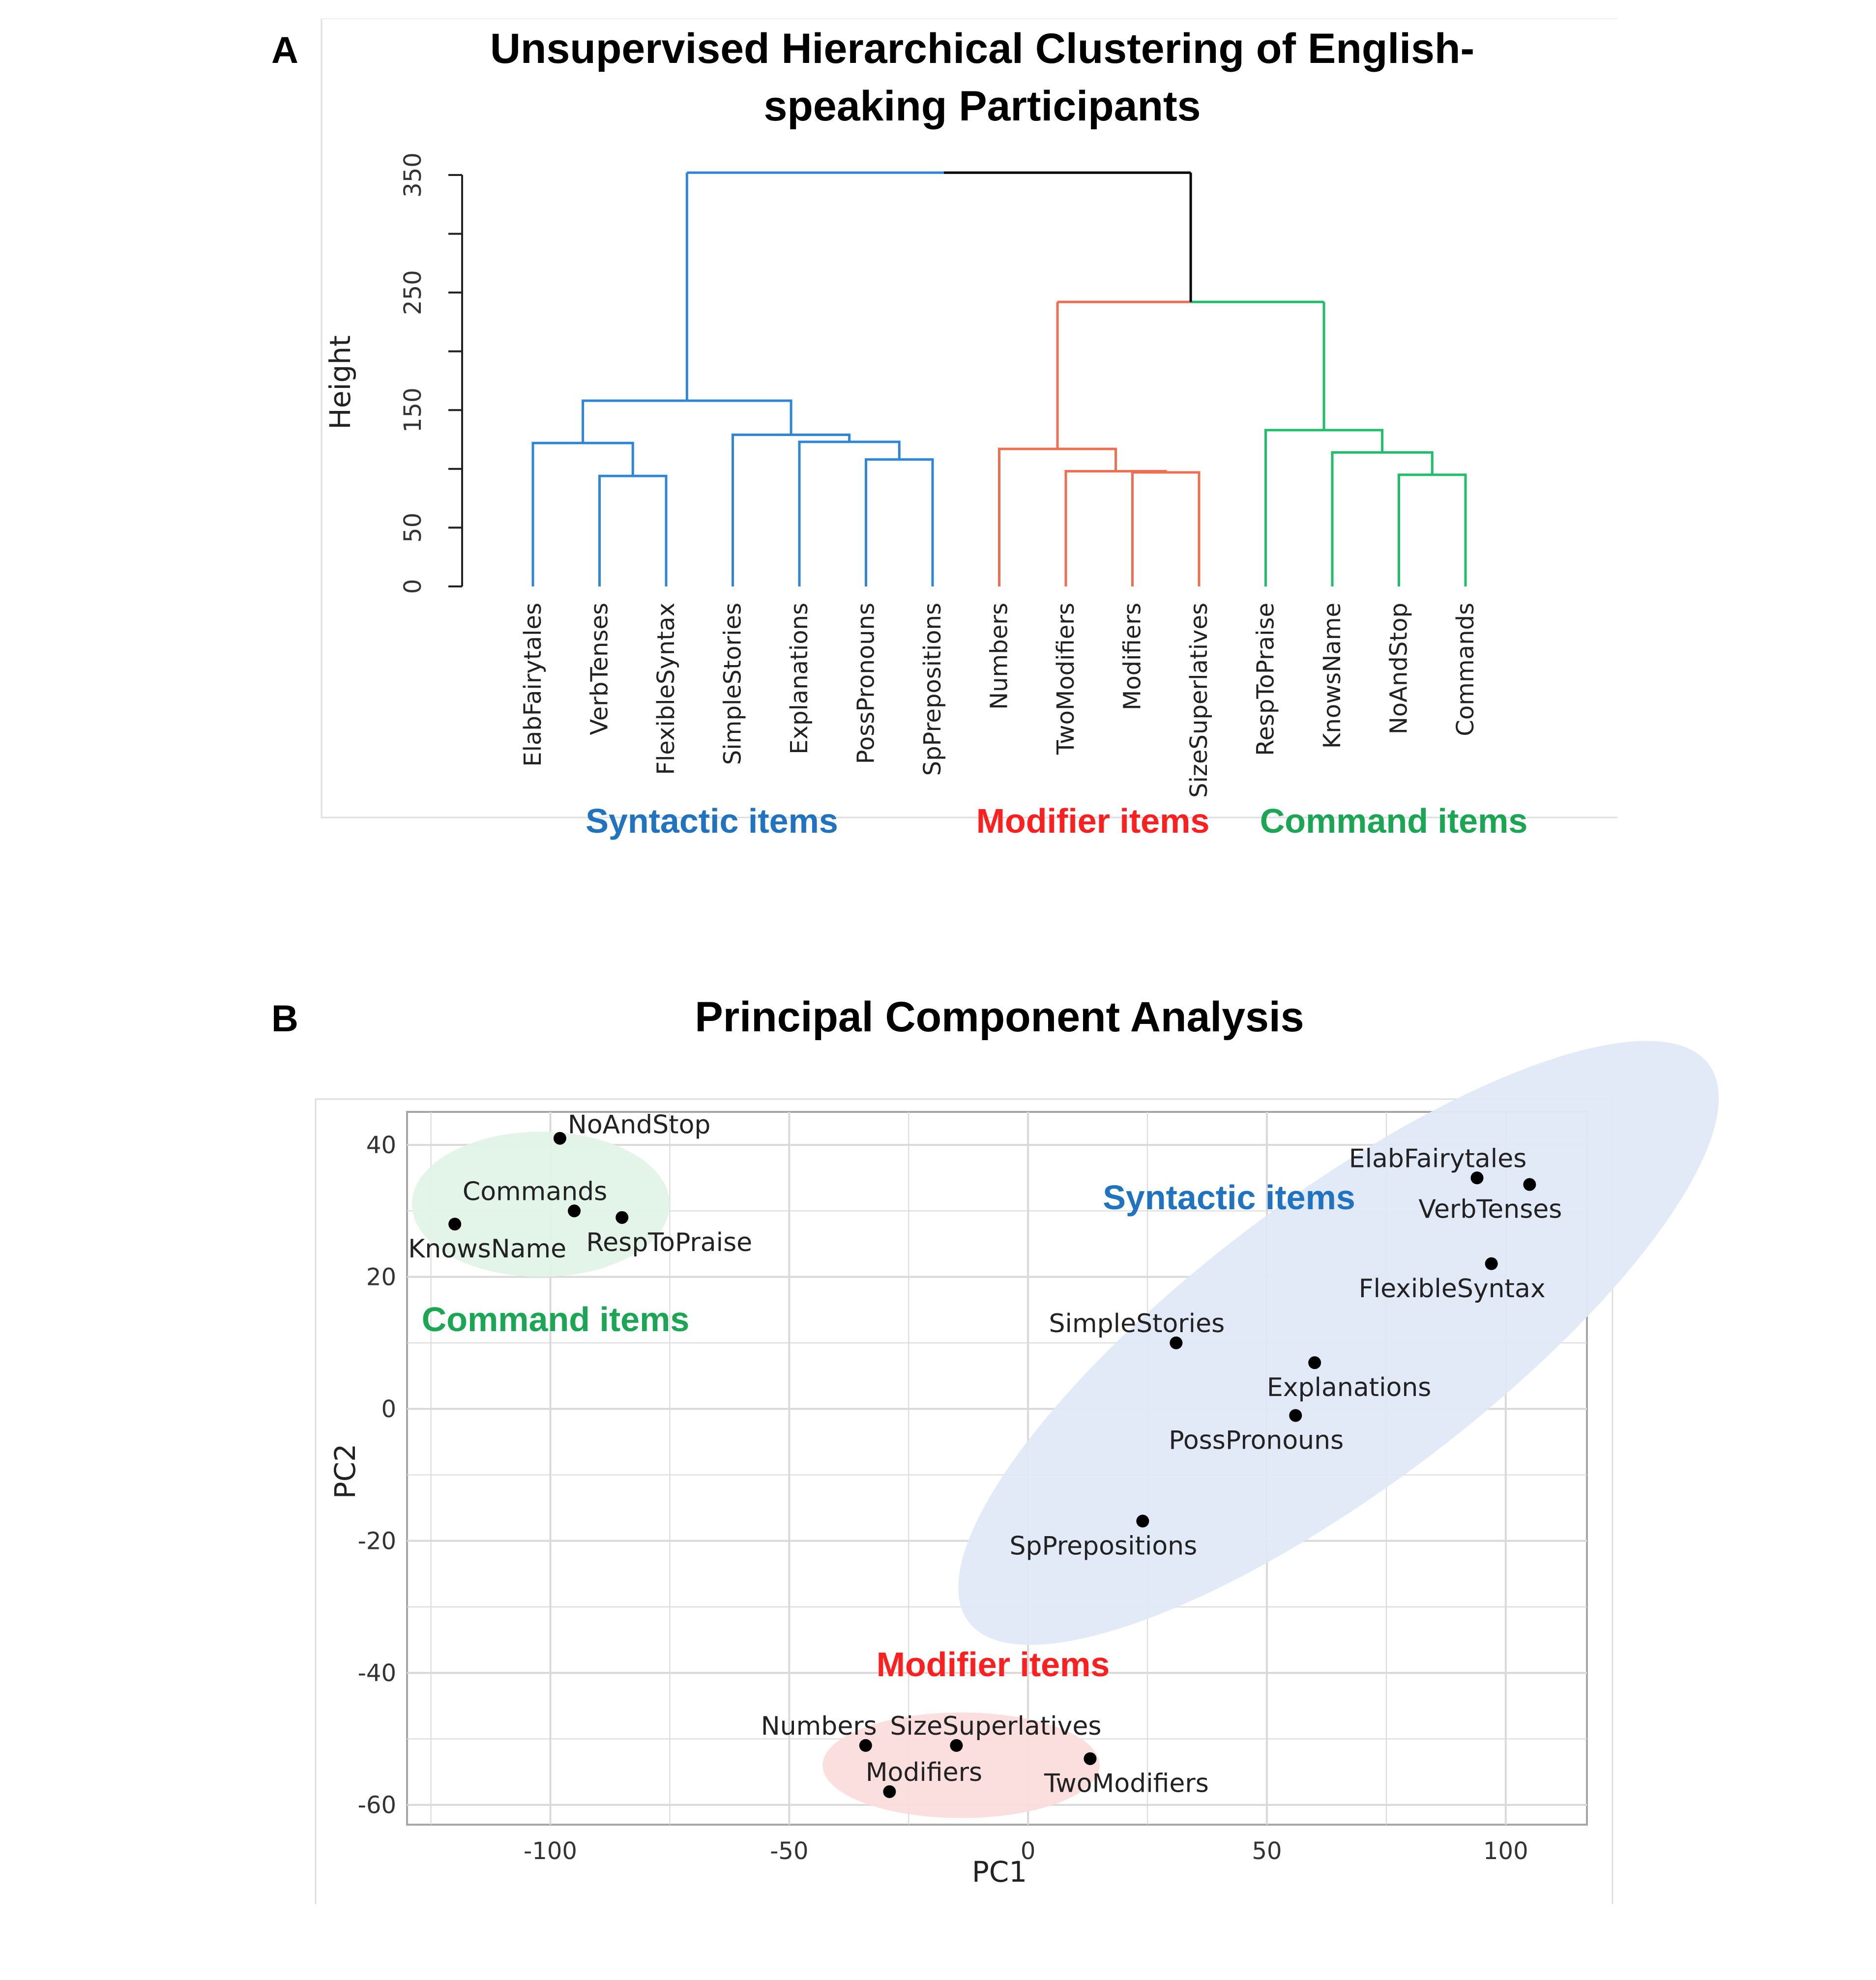  I want to click on pca-point-label: ElabFairytales, so click(1438, 1158).